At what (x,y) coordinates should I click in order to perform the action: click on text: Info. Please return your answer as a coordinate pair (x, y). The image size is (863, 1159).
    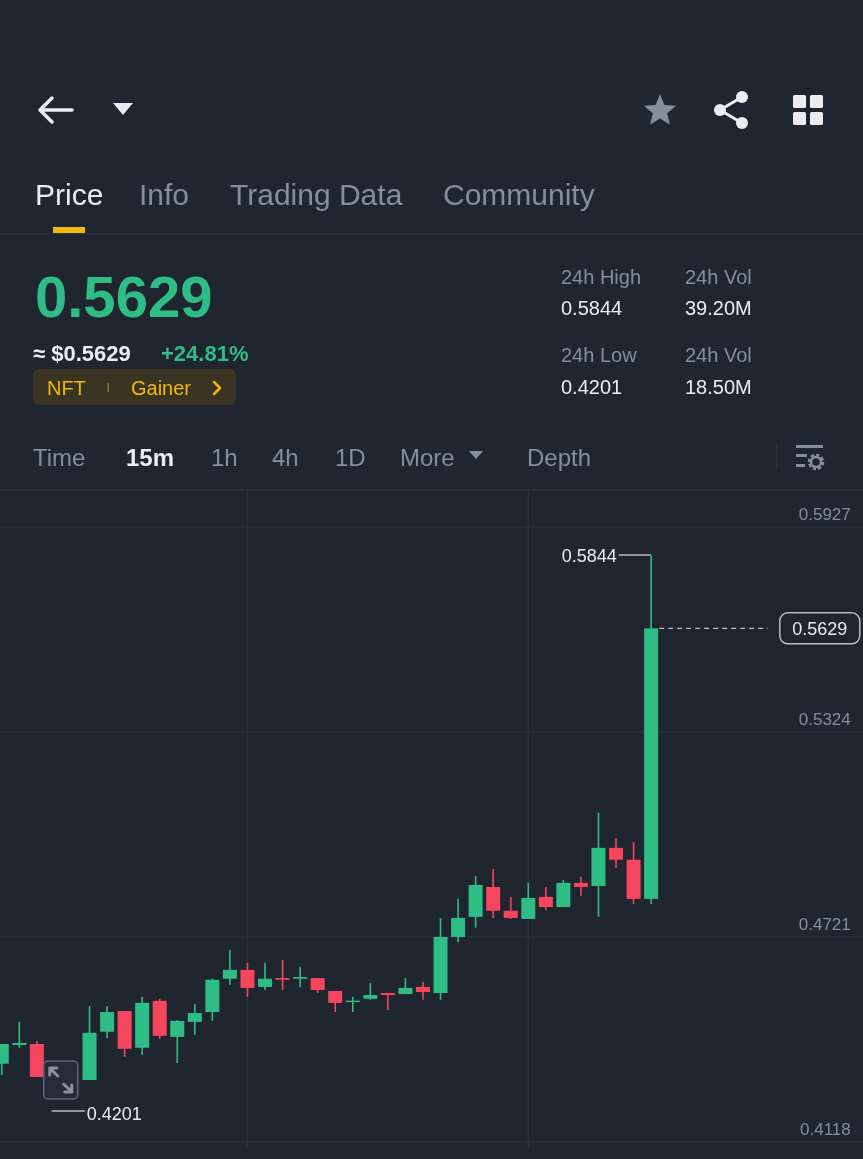
    Looking at the image, I should click on (164, 194).